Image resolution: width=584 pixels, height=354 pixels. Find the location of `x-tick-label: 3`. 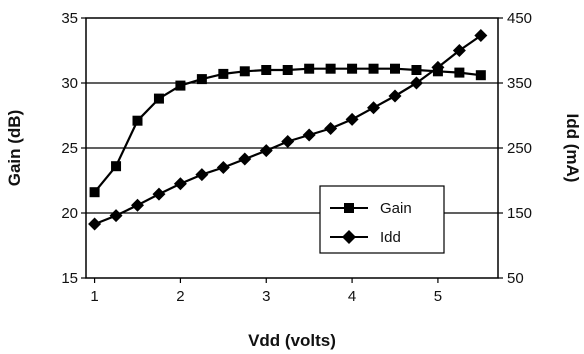

x-tick-label: 3 is located at coordinates (266, 296).